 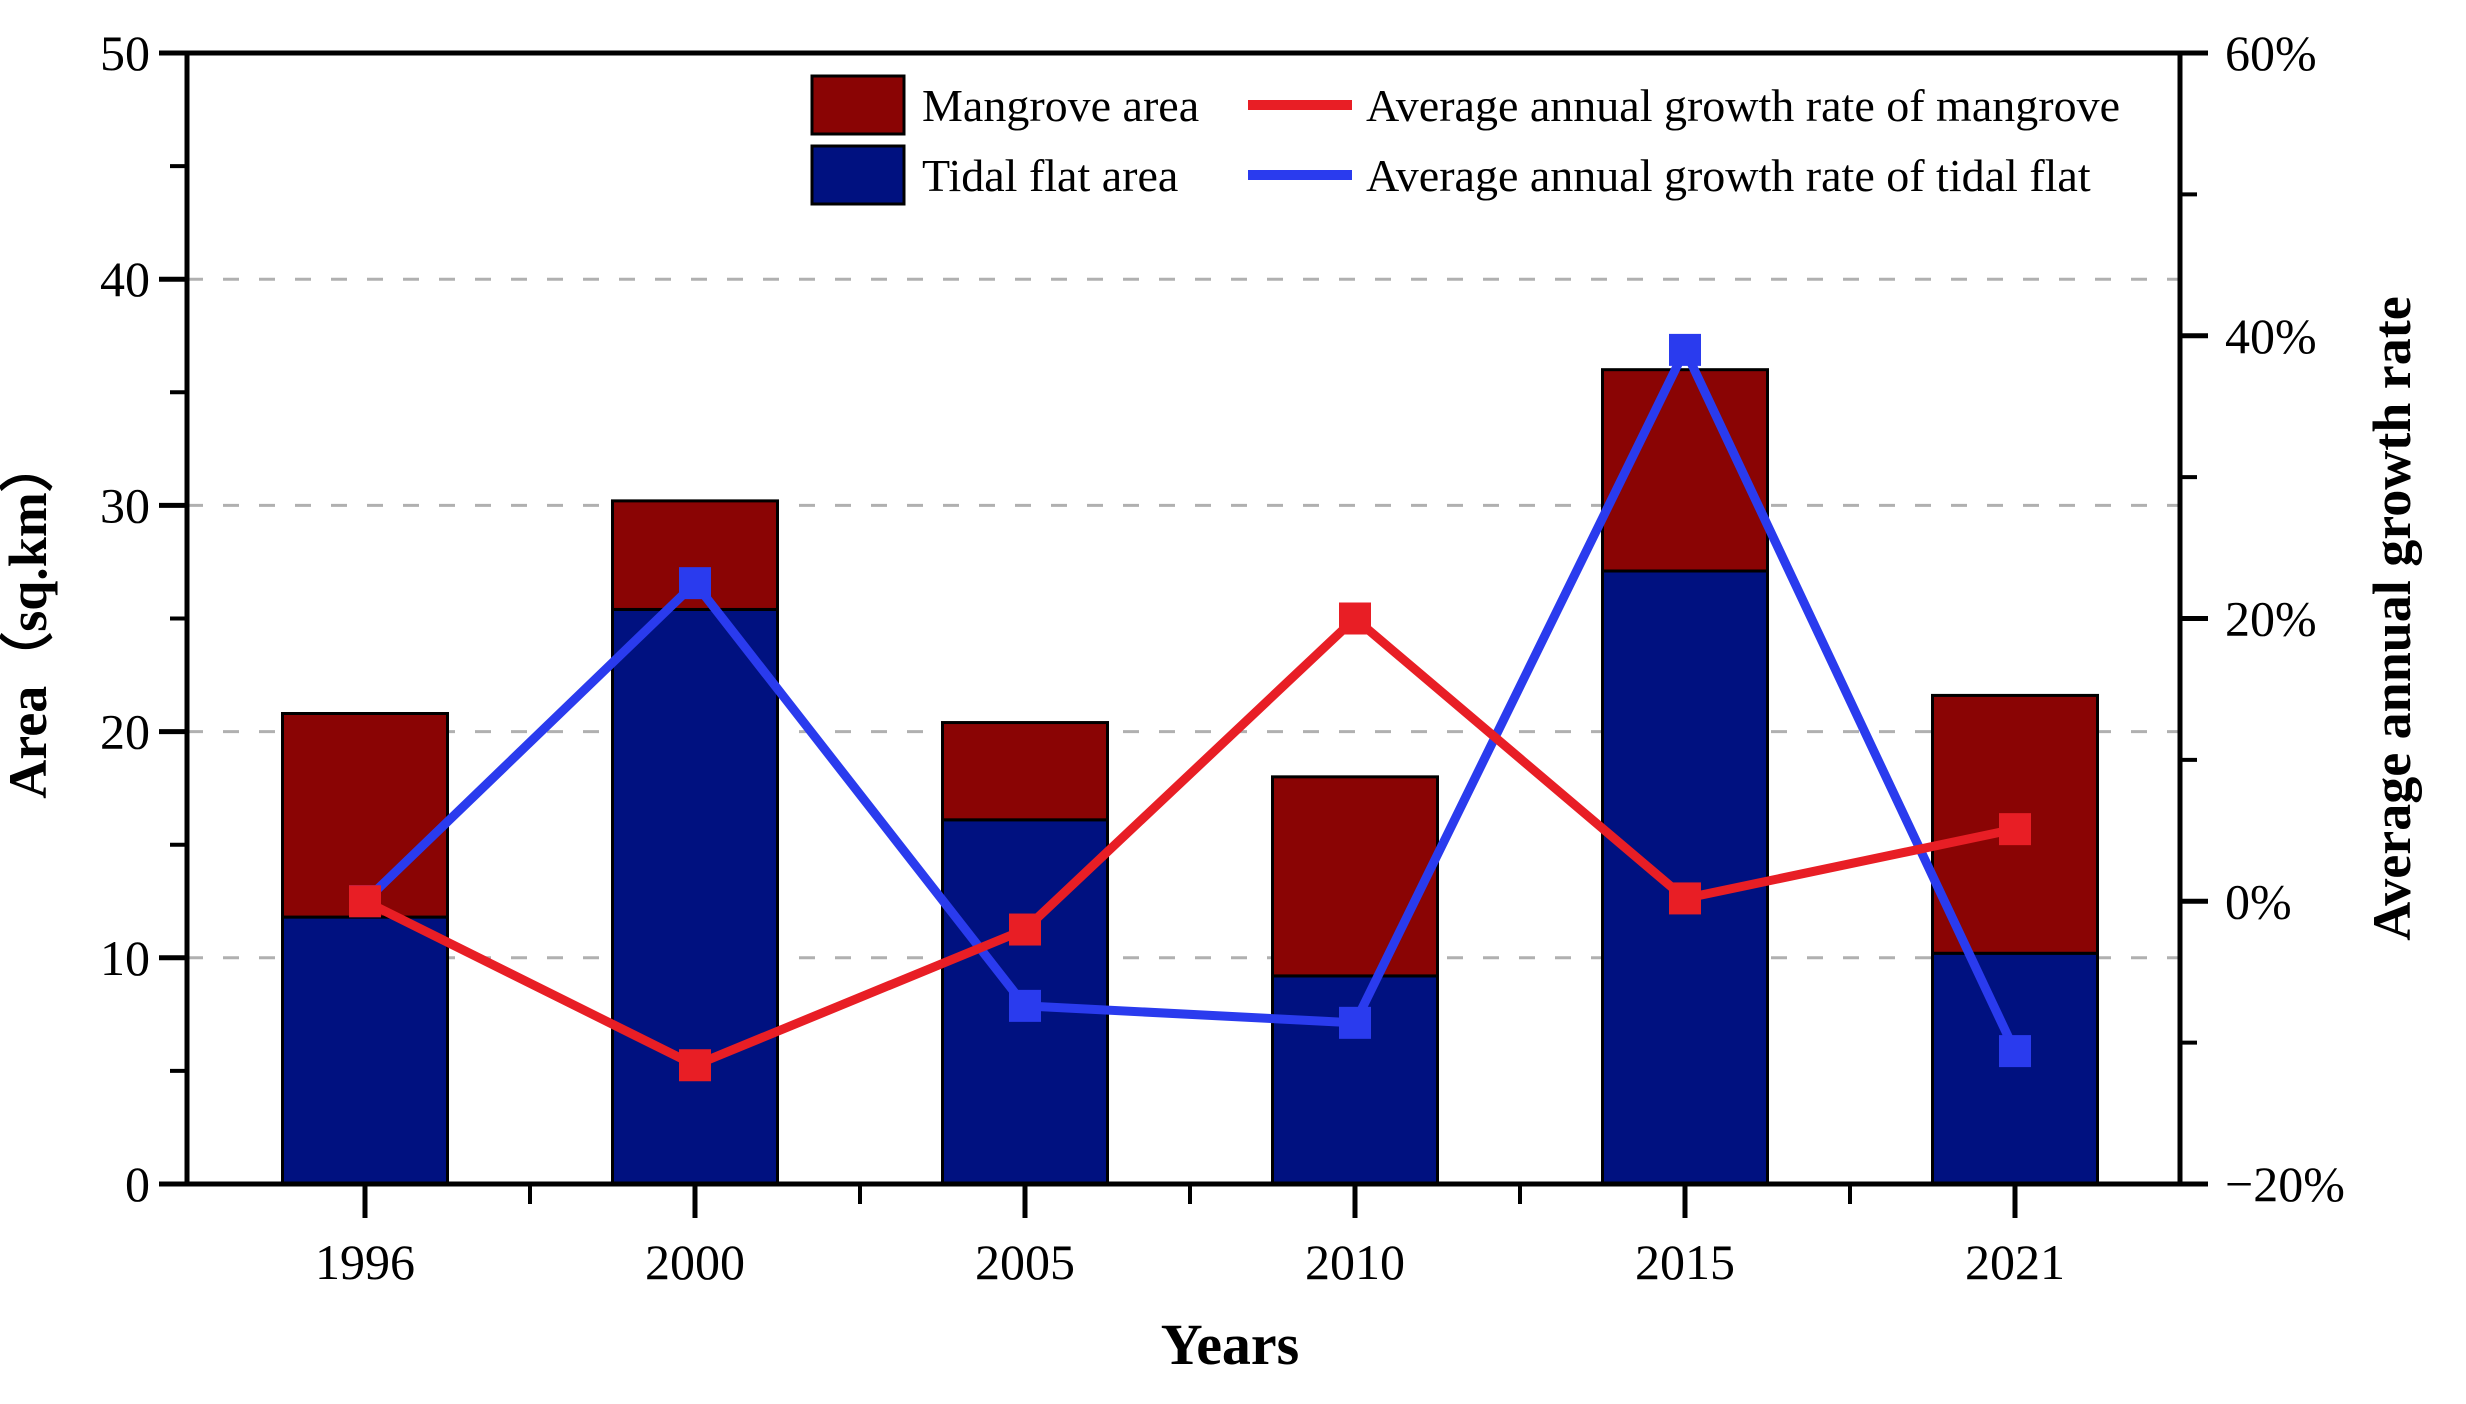 What do you see at coordinates (1190, 1280) in the screenshot?
I see `x-axis: 1996 2000 2005 2010 2015 2021 Years` at bounding box center [1190, 1280].